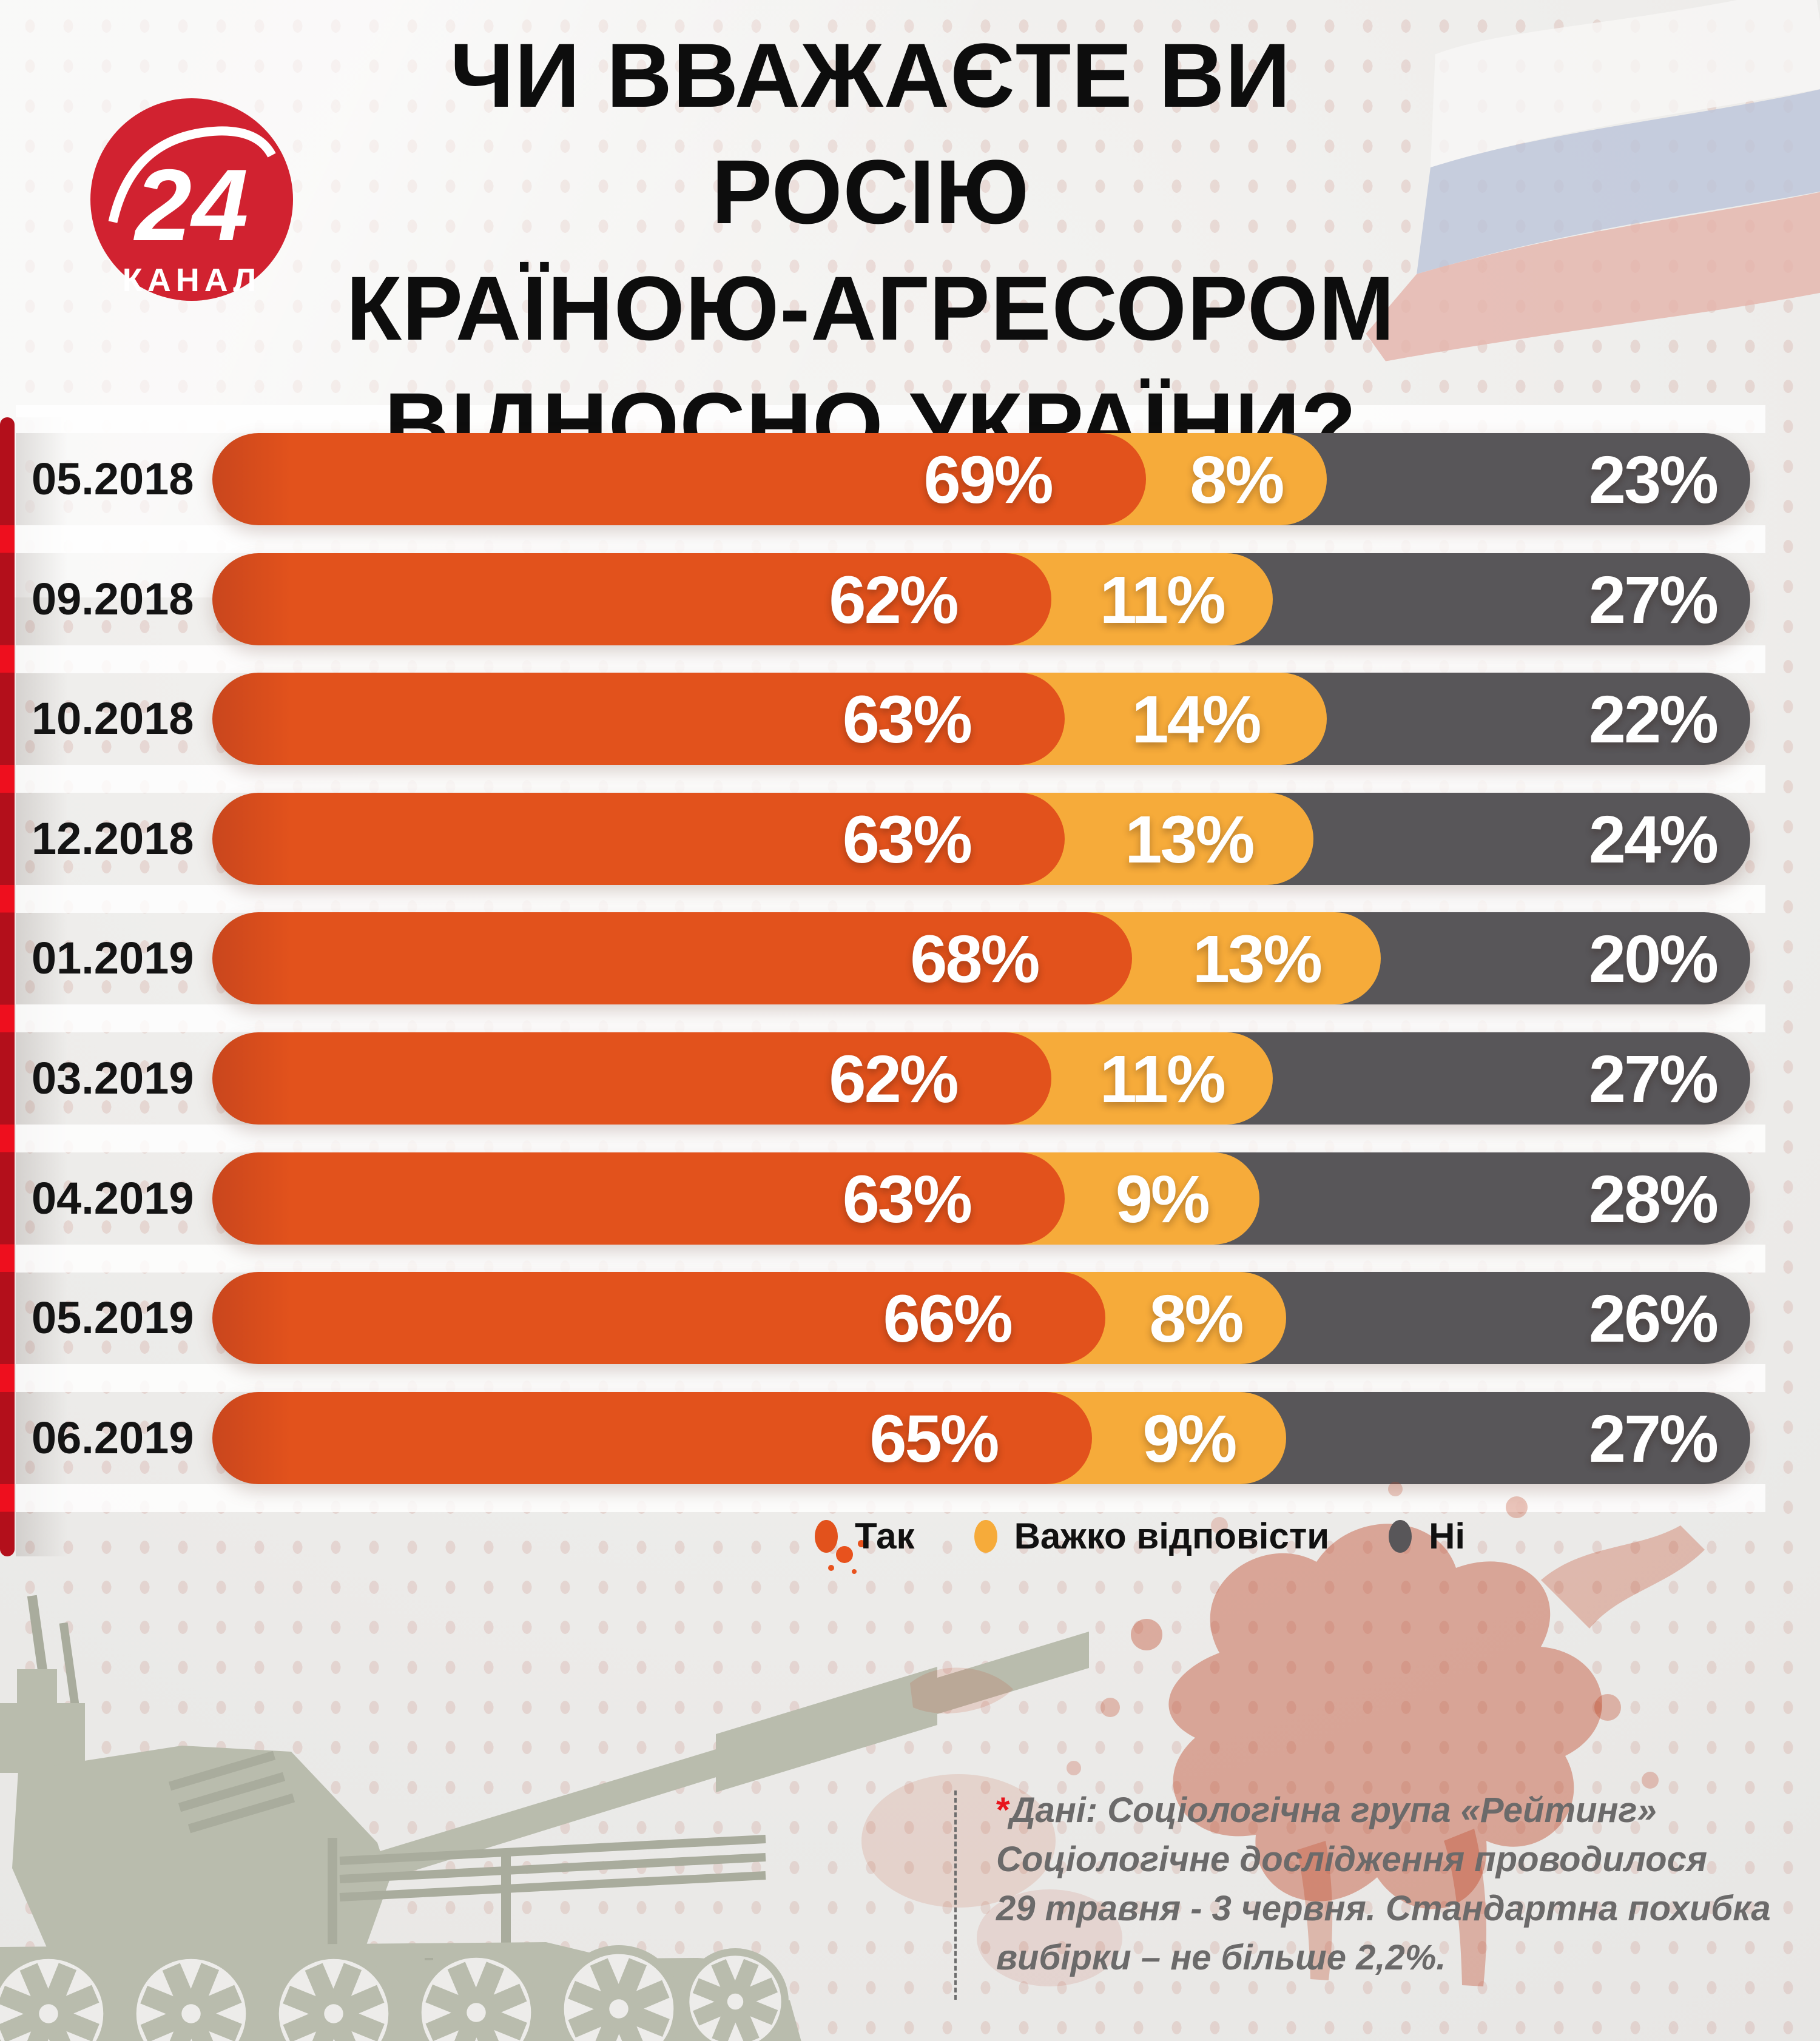 This screenshot has width=1820, height=2041. Describe the element at coordinates (544, 1818) in the screenshot. I see `tank-illustration` at that location.